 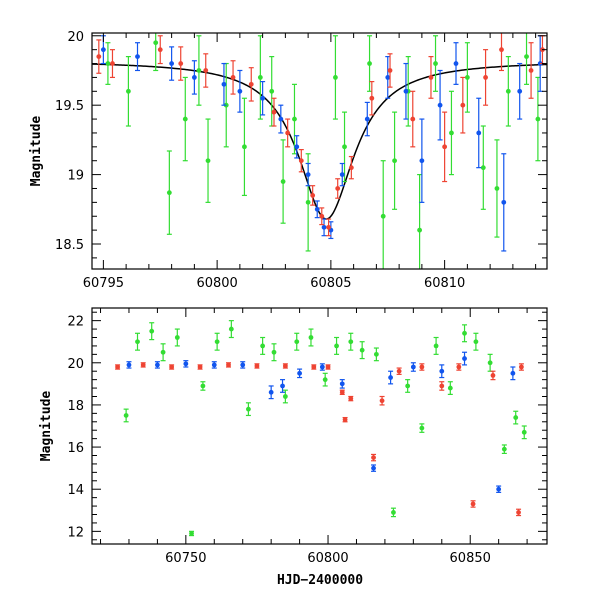 What do you see at coordinates (216, 283) in the screenshot?
I see `top-x-tick-label: 60800` at bounding box center [216, 283].